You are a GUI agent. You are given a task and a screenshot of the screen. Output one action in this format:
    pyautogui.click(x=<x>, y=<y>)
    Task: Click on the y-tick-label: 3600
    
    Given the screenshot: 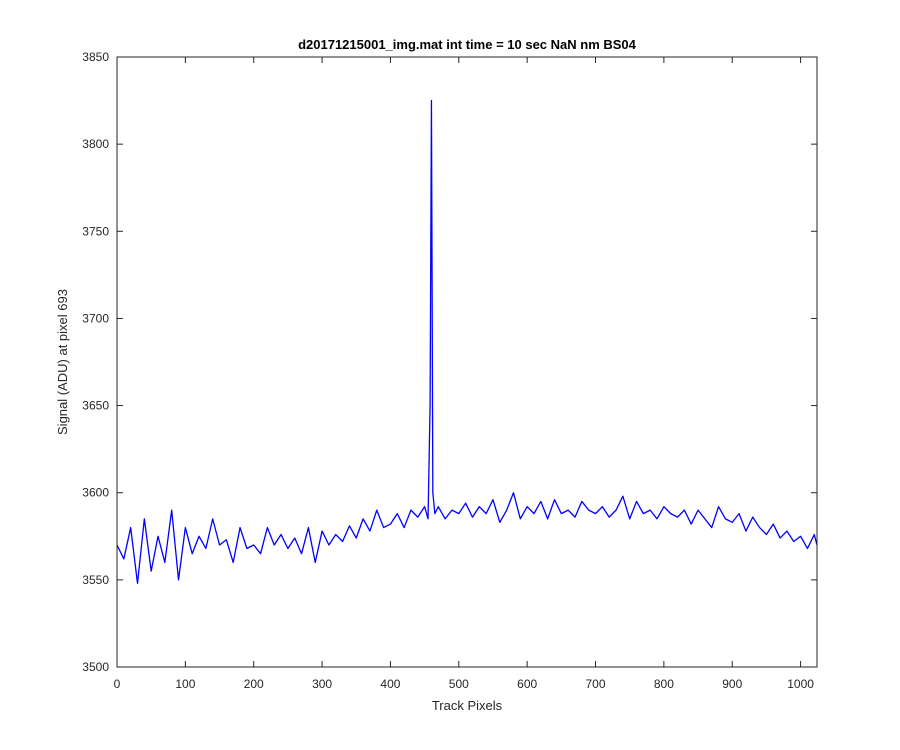 What is the action you would take?
    pyautogui.click(x=95, y=493)
    